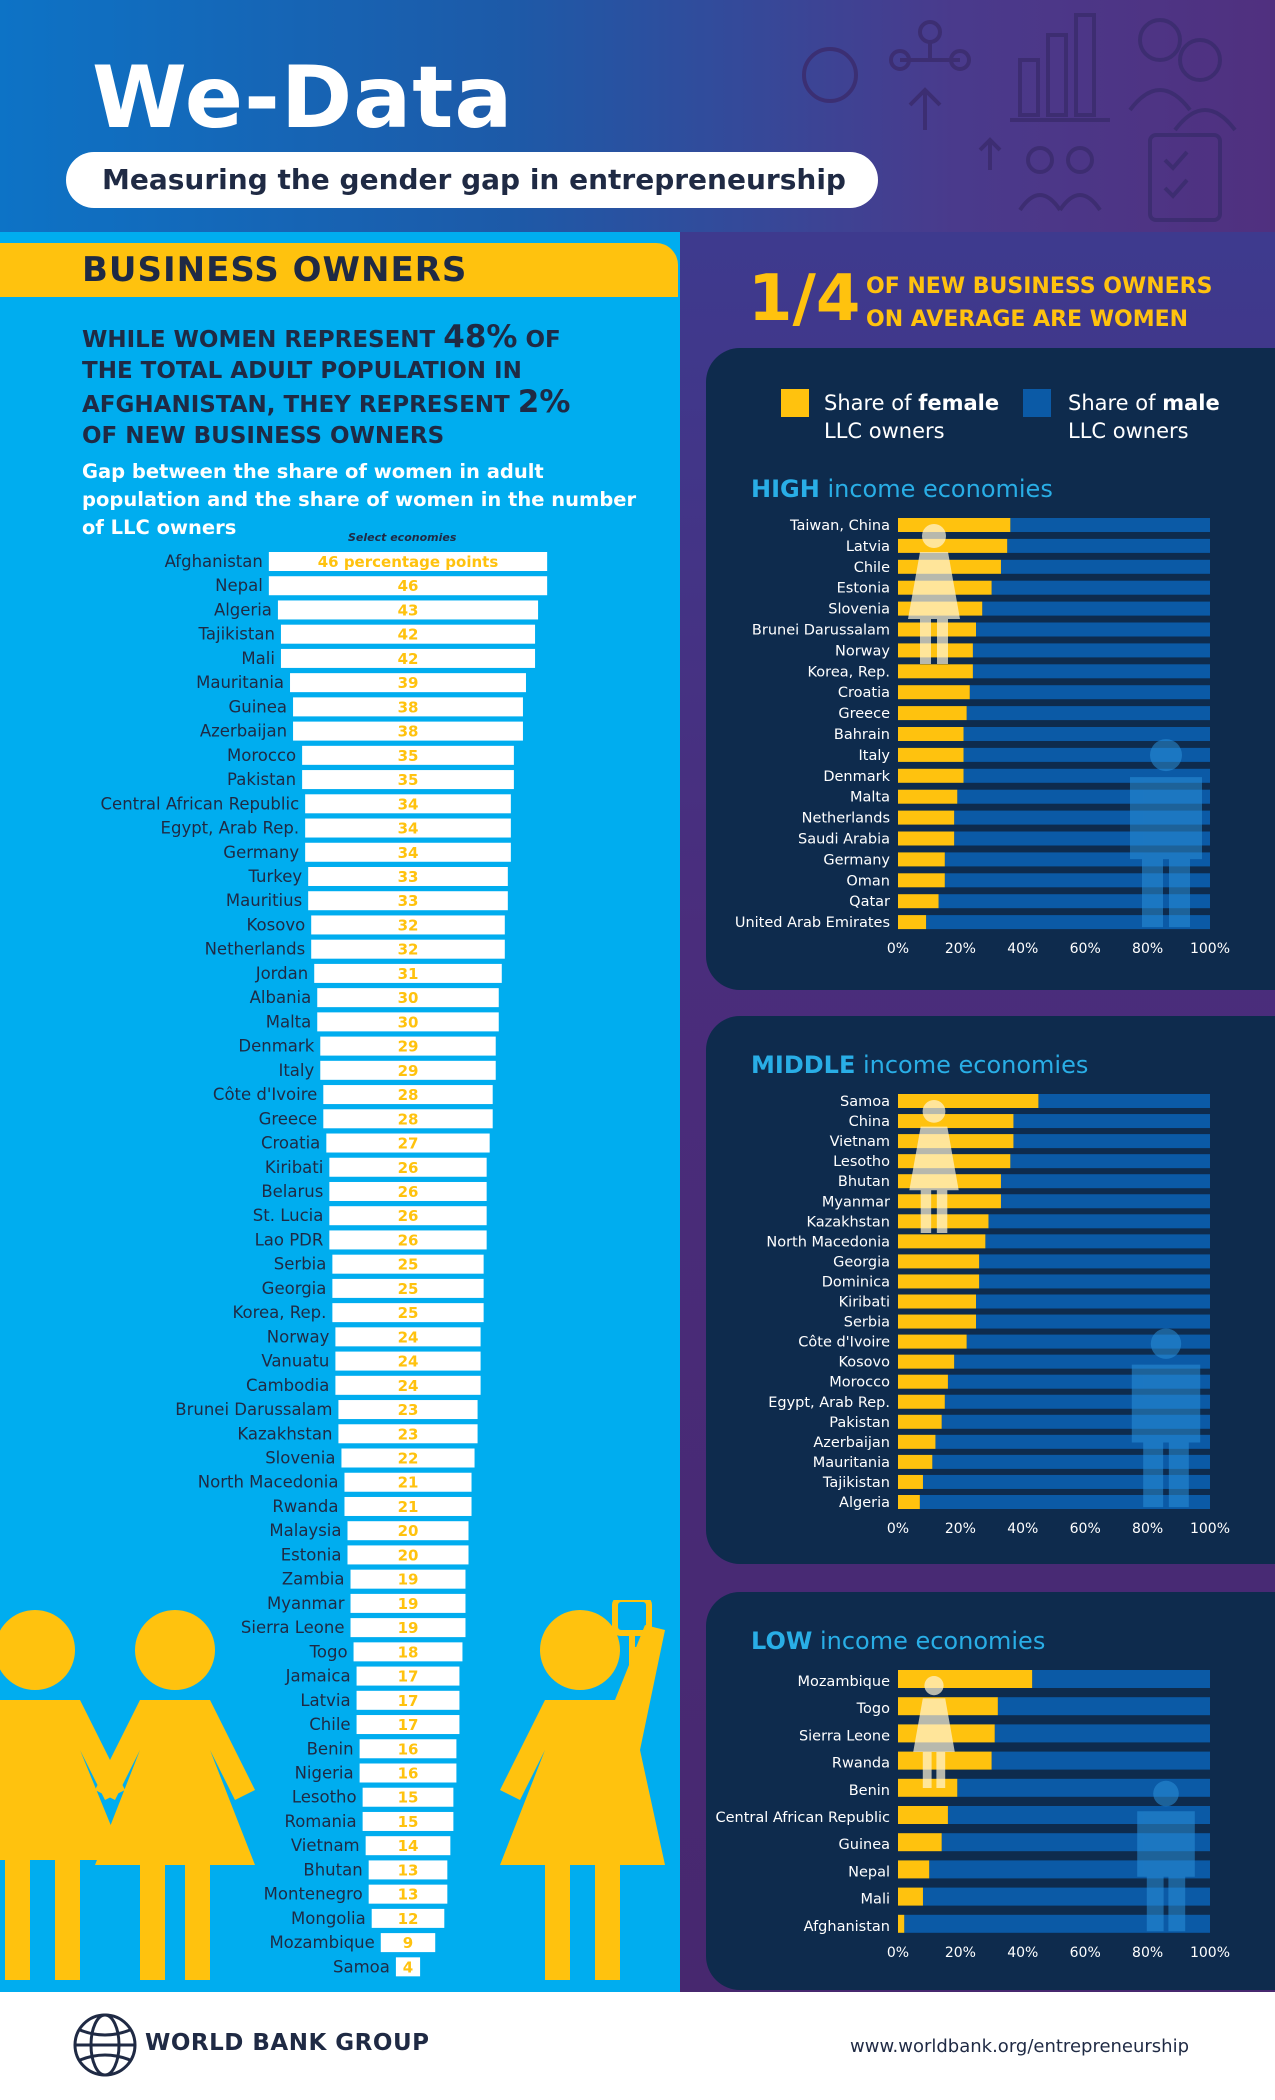  Describe the element at coordinates (408, 1919) in the screenshot. I see `gap-value-label: 12` at that location.